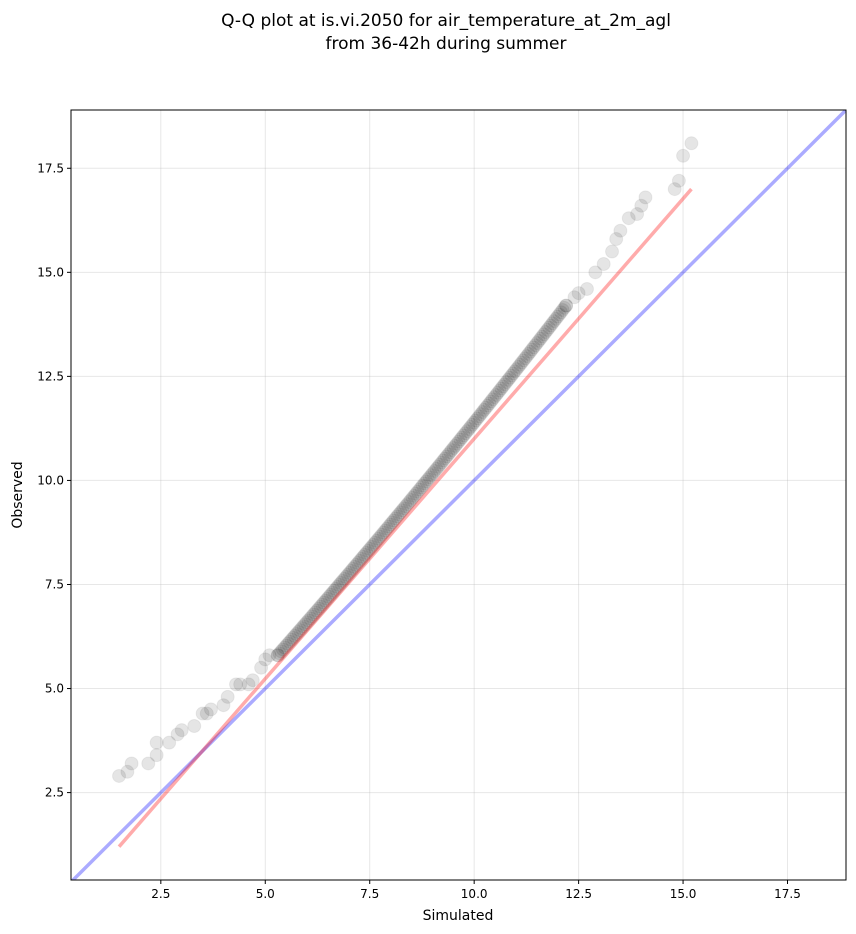 The height and width of the screenshot is (934, 856). What do you see at coordinates (683, 894) in the screenshot?
I see `x-tick-label-5: 15.0` at bounding box center [683, 894].